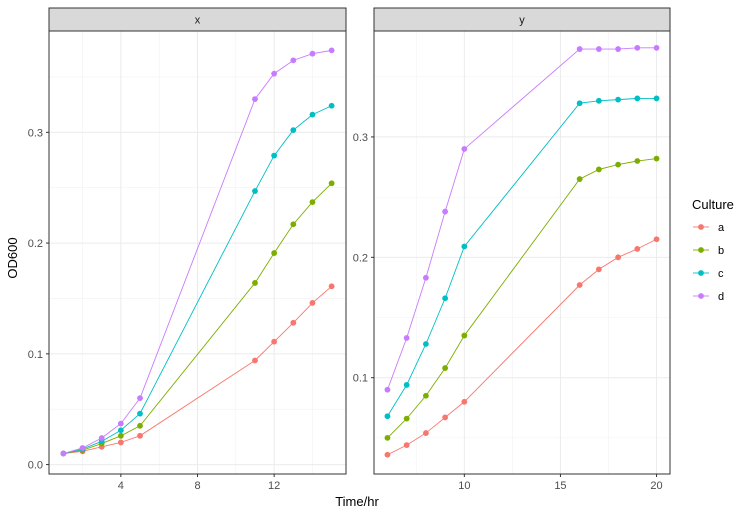 The height and width of the screenshot is (515, 754). Describe the element at coordinates (360, 379) in the screenshot. I see `y-tick-label: 0.1` at that location.